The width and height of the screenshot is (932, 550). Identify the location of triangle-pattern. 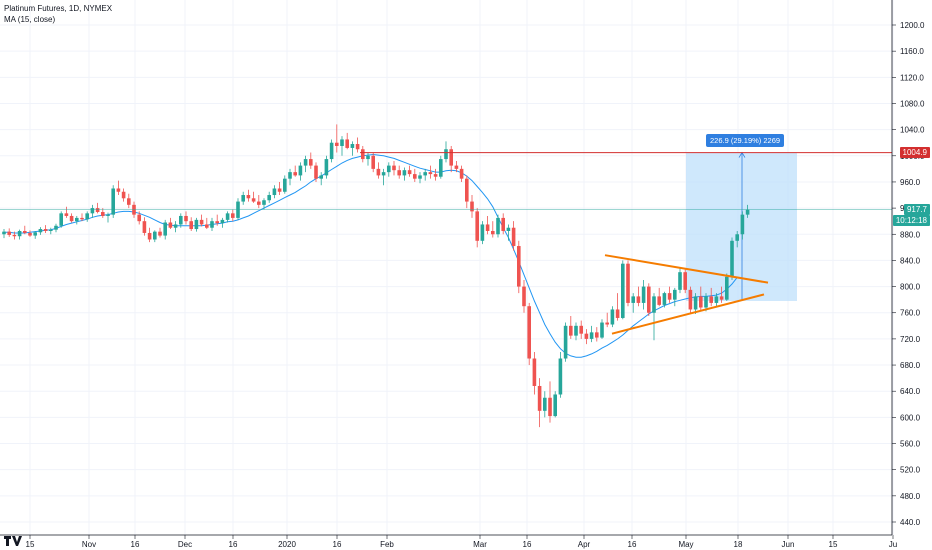
(686, 294).